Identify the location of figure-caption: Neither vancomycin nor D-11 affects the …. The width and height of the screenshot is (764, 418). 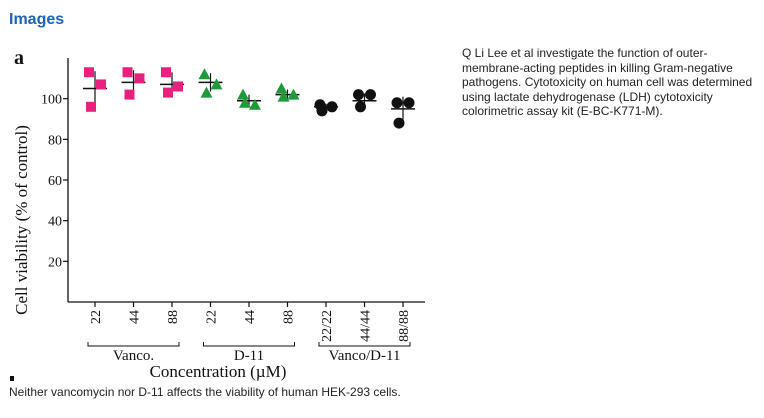
(205, 392).